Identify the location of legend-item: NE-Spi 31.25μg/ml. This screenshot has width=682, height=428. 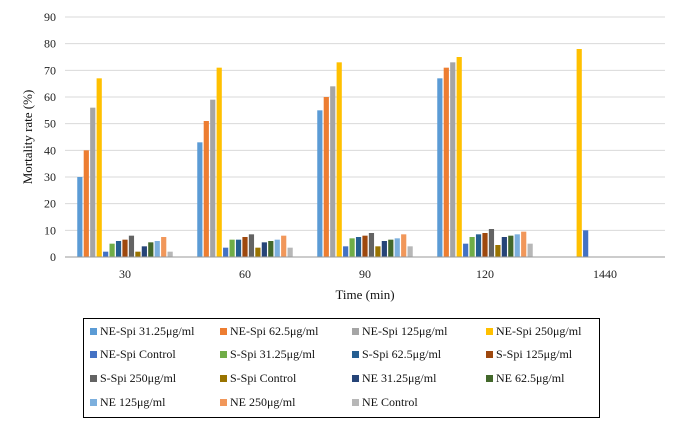
(142, 331).